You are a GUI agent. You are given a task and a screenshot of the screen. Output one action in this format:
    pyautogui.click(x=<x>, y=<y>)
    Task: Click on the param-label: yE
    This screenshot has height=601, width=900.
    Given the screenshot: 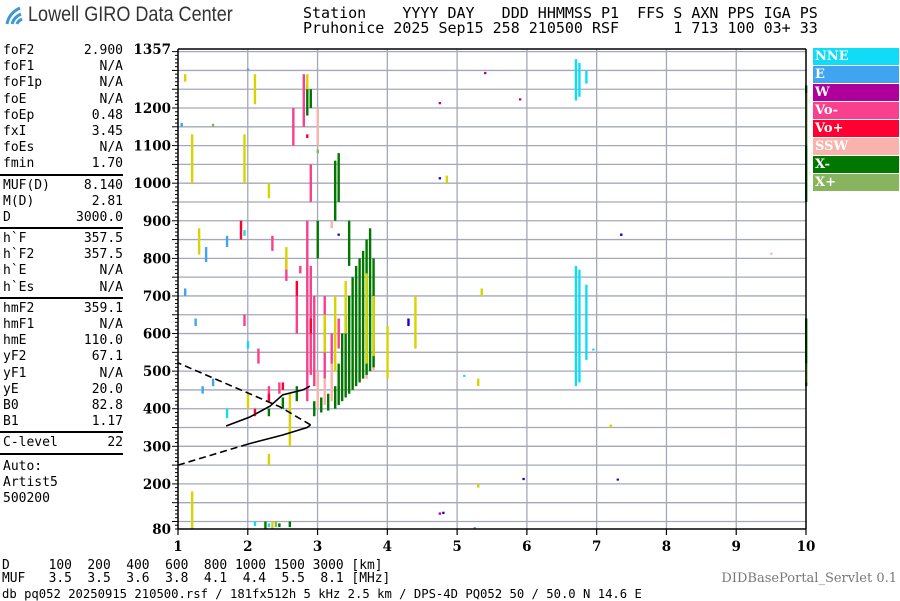 What is the action you would take?
    pyautogui.click(x=11, y=389)
    